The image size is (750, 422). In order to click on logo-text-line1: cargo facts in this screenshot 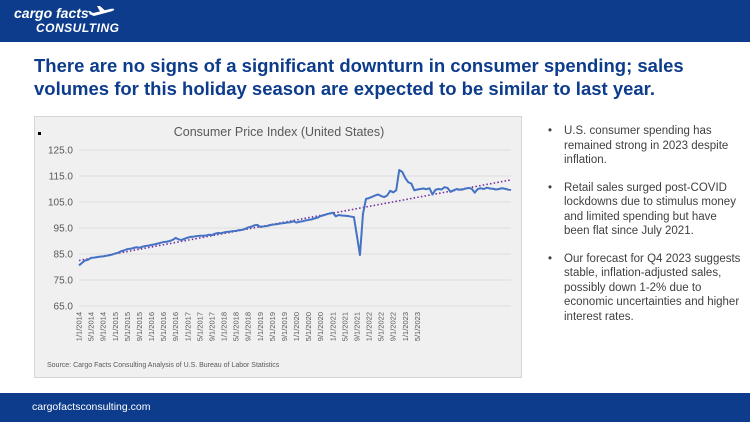, I will do `click(51, 13)`.